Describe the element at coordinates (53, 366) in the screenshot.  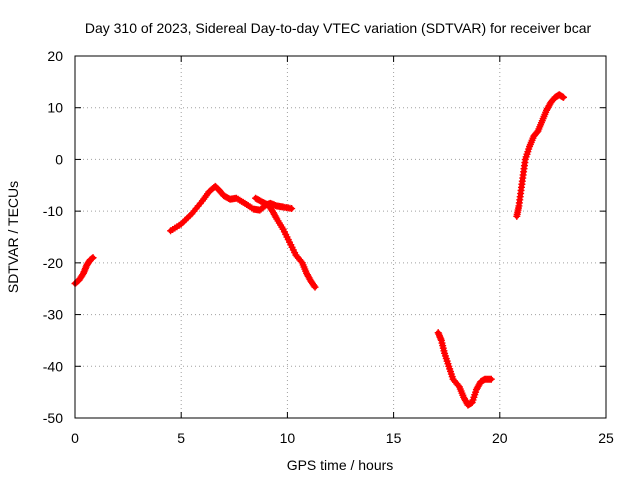
I see `y-tick-label: -40` at that location.